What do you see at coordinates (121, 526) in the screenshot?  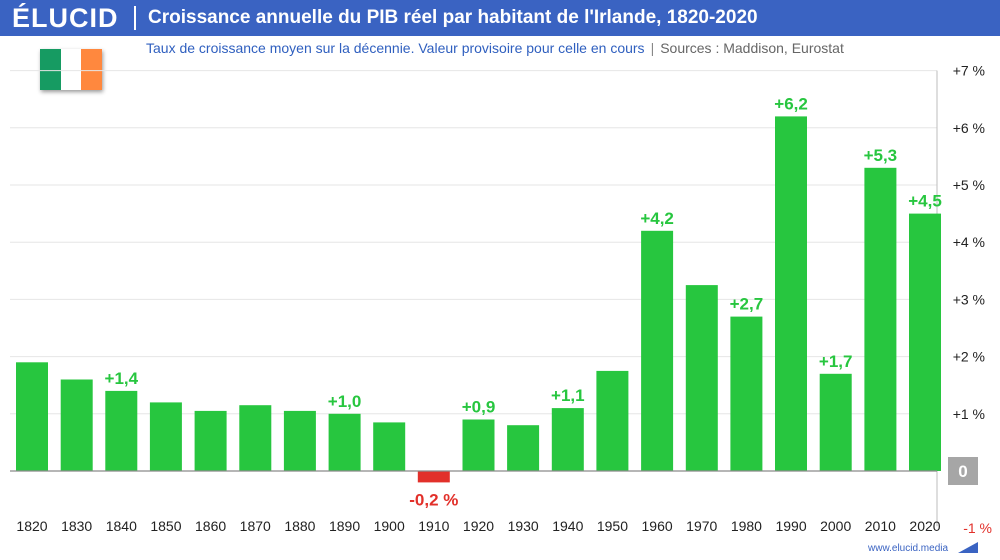 I see `x-tick-label: 1840` at bounding box center [121, 526].